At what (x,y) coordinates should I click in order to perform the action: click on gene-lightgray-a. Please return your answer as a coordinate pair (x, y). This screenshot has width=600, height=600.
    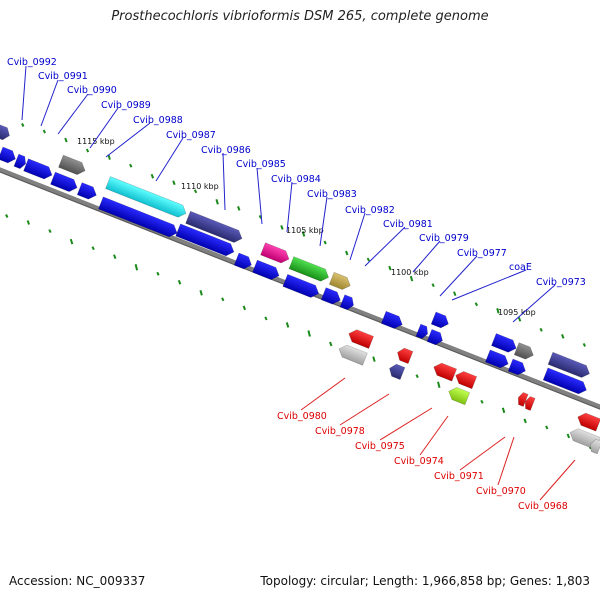
    Looking at the image, I should click on (353, 355).